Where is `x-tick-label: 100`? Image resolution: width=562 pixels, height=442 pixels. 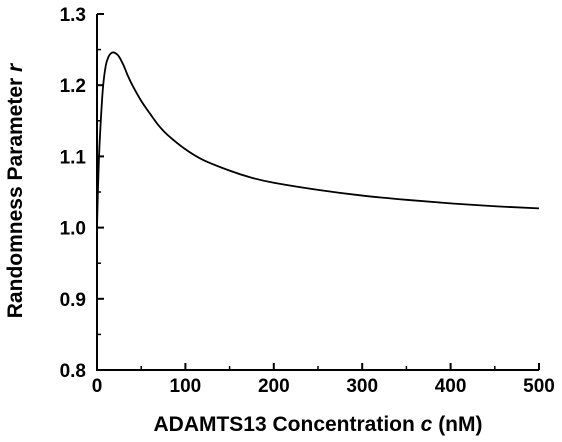
x-tick-label: 100 is located at coordinates (186, 386).